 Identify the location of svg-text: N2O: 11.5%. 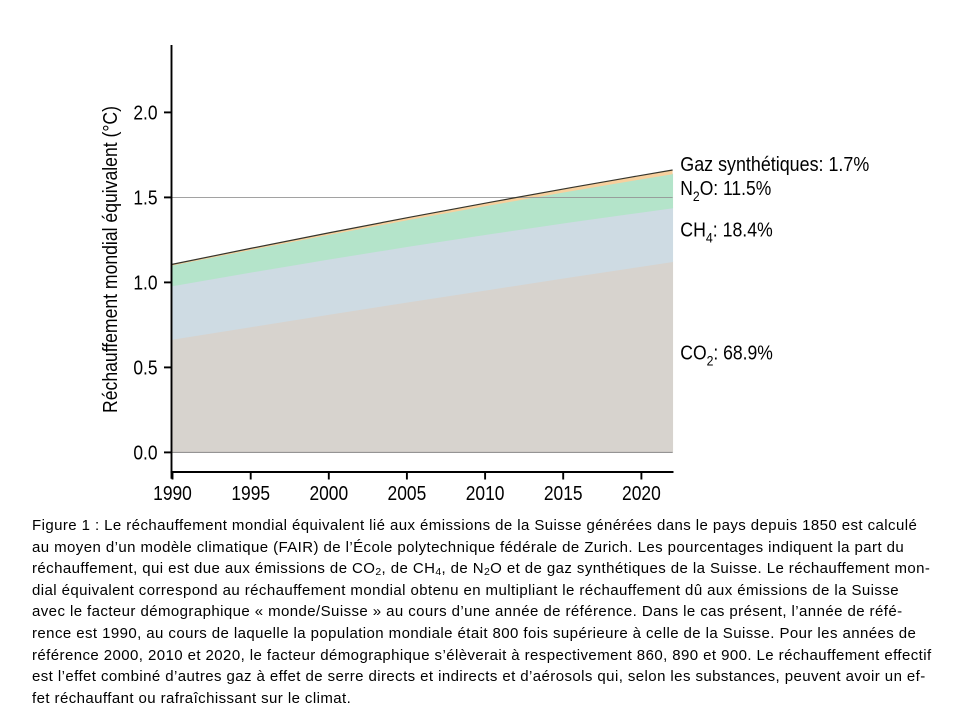
(725, 190).